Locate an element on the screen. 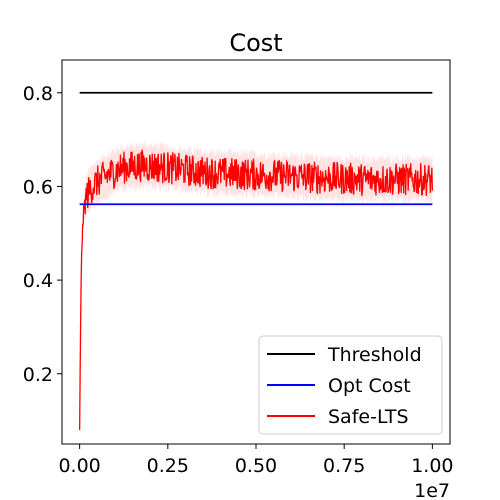 The height and width of the screenshot is (500, 500). x-offset-label: 1e7 is located at coordinates (432, 490).